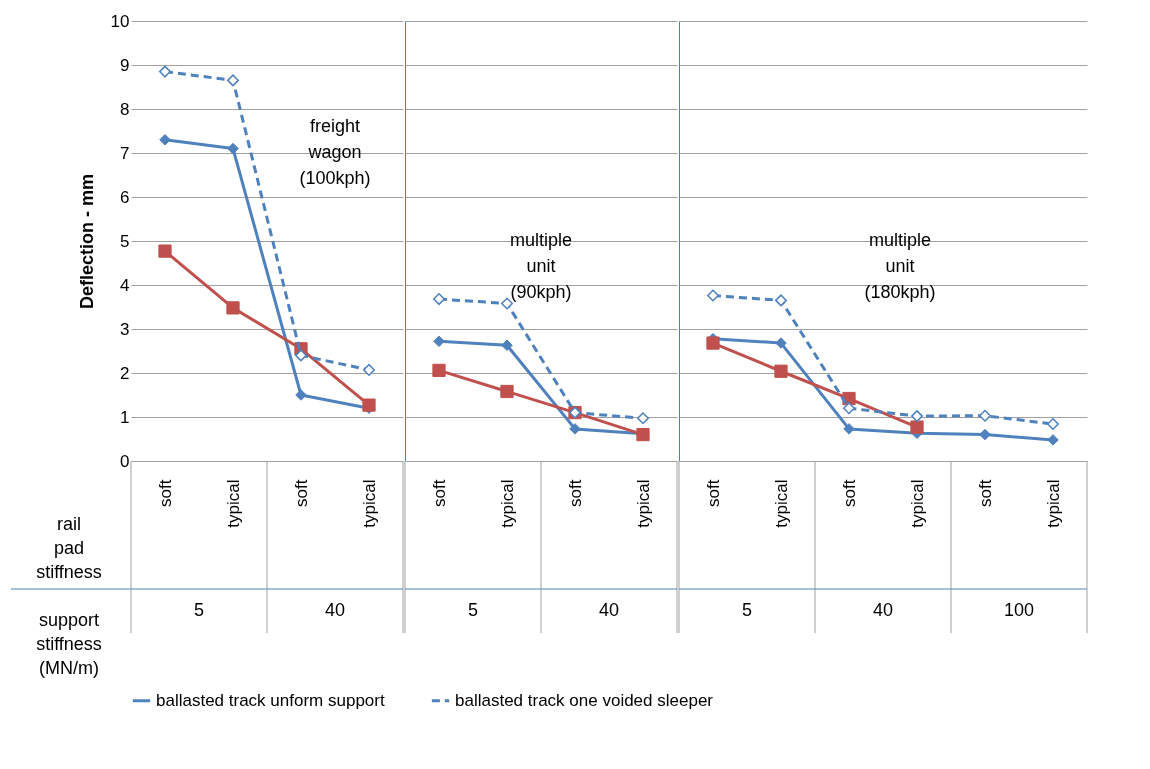 The height and width of the screenshot is (769, 1150). What do you see at coordinates (270, 700) in the screenshot?
I see `legend-label: ballasted track unform support` at bounding box center [270, 700].